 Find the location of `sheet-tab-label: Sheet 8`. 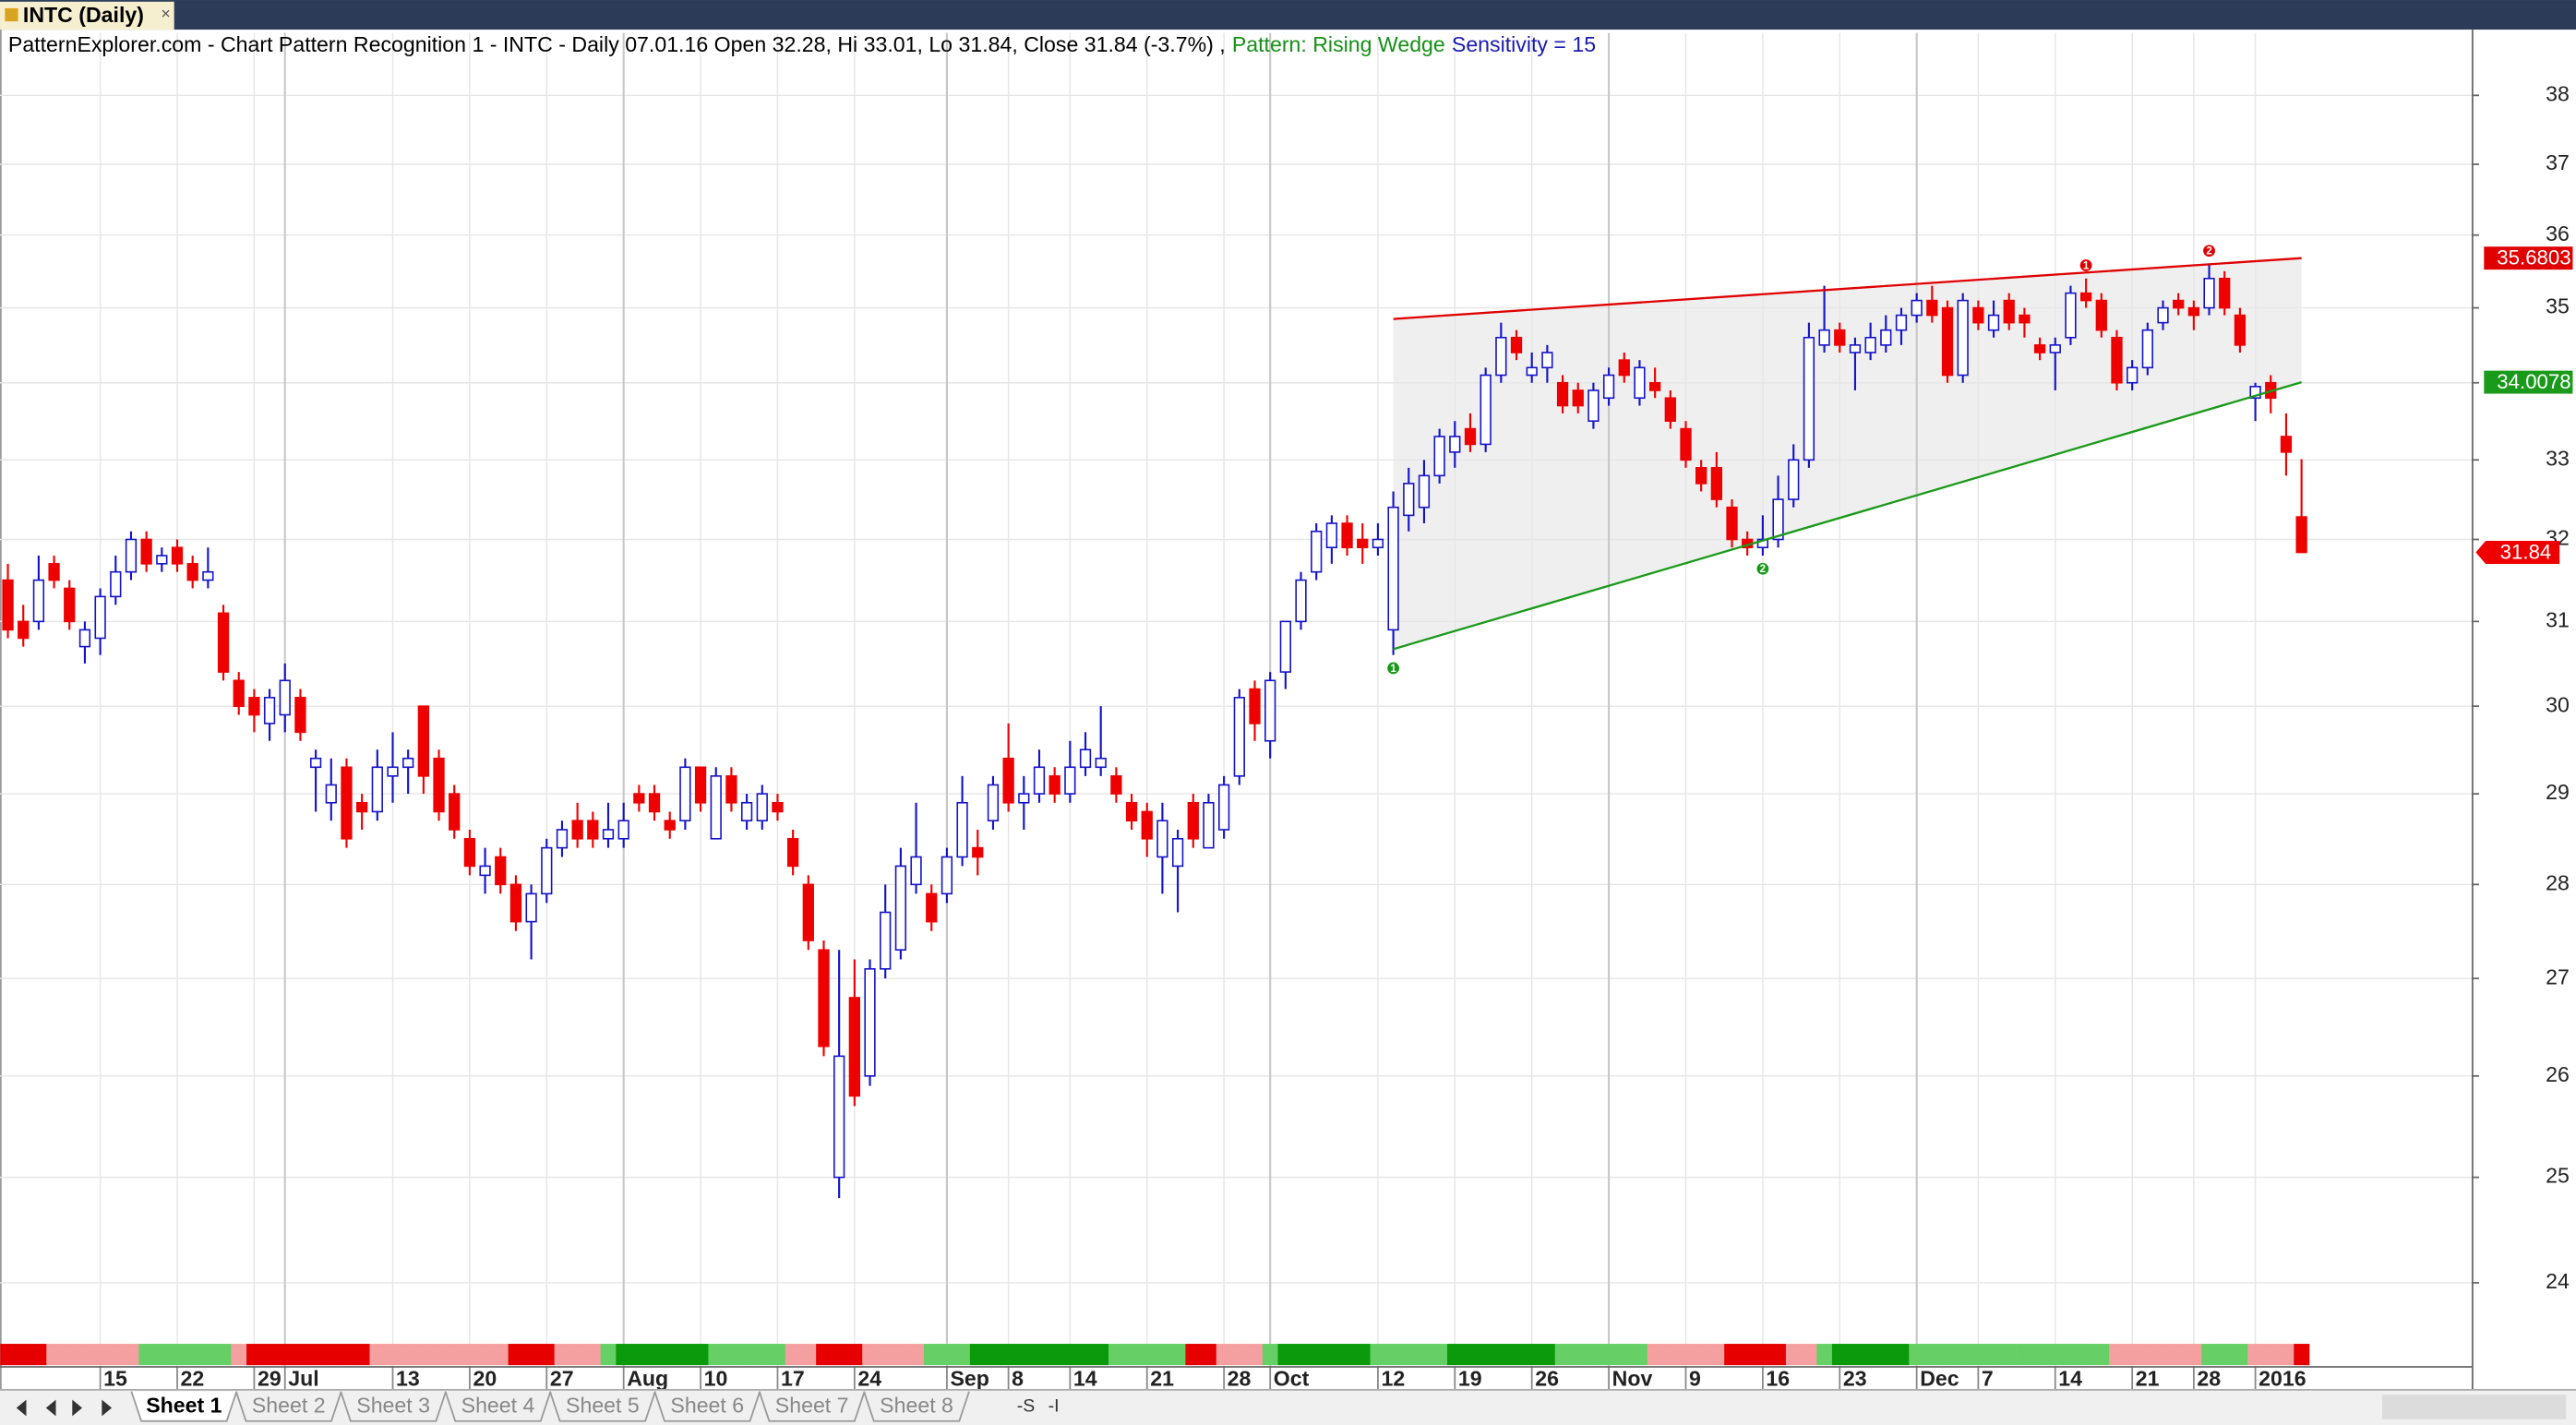

sheet-tab-label: Sheet 8 is located at coordinates (917, 1406).